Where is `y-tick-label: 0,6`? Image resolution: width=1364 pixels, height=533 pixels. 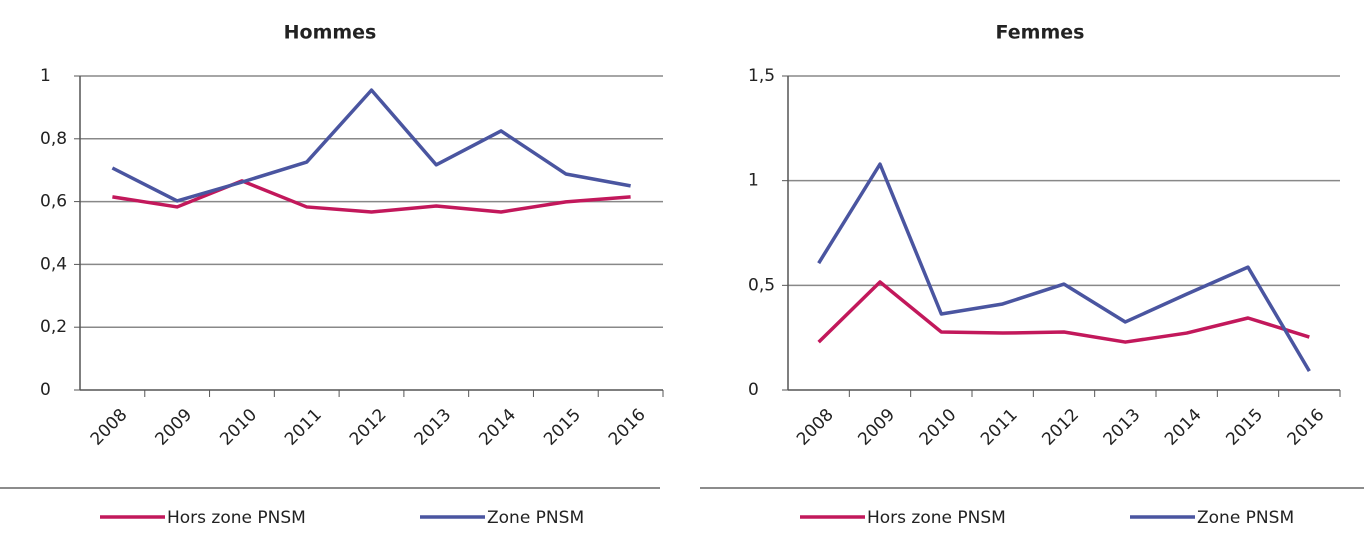 y-tick-label: 0,6 is located at coordinates (53, 202).